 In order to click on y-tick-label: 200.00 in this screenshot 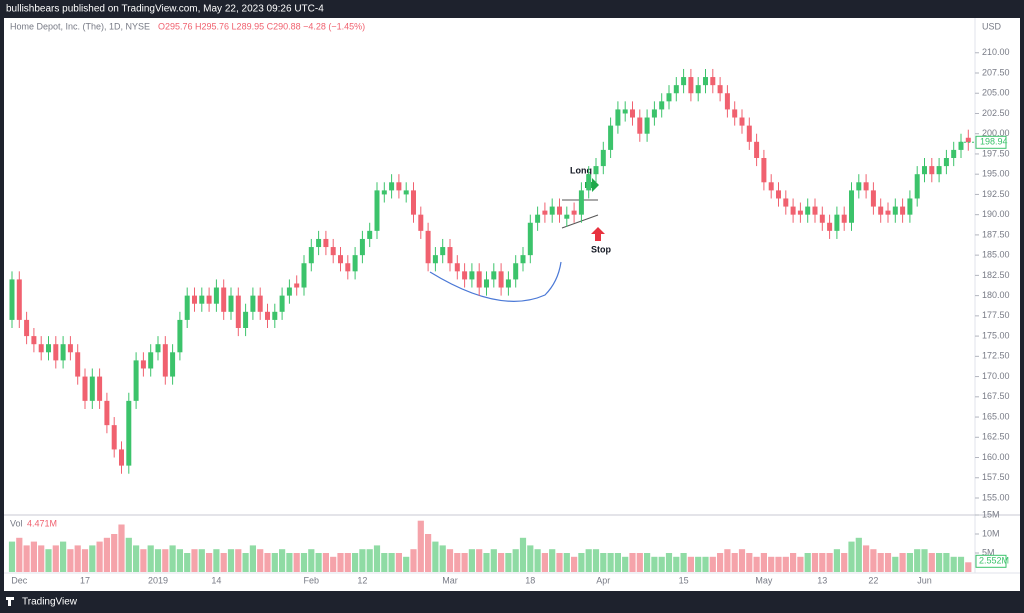, I will do `click(996, 133)`.